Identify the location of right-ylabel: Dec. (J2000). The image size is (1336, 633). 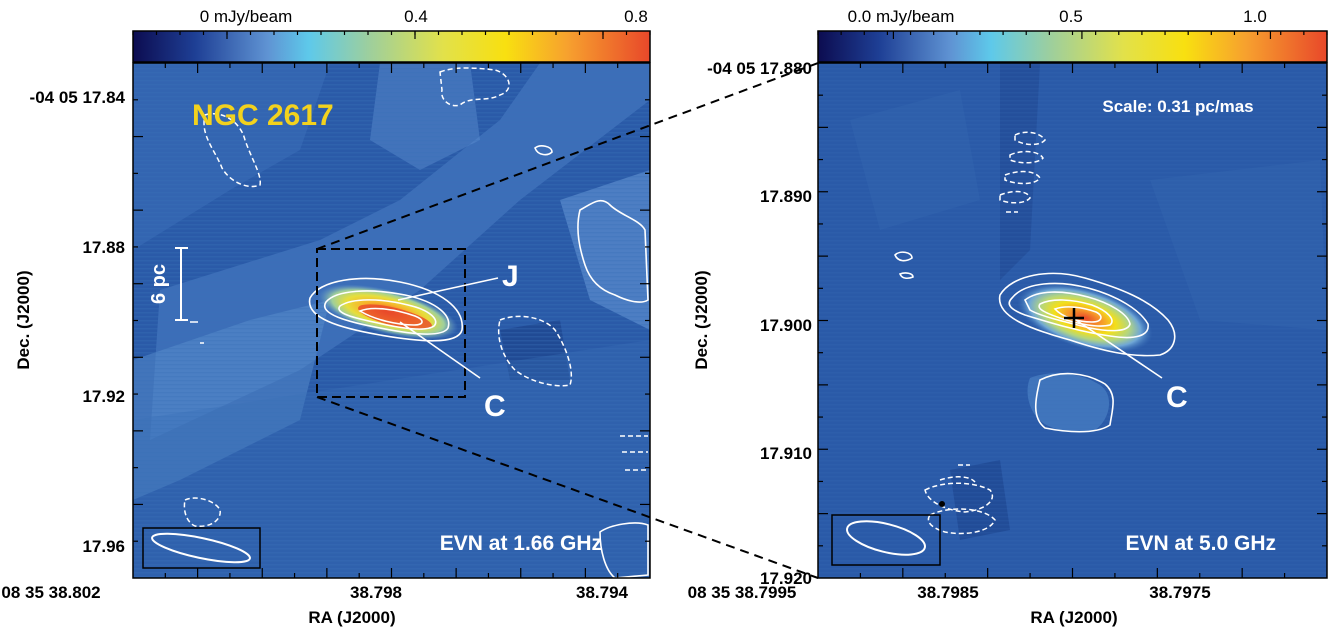
(701, 319).